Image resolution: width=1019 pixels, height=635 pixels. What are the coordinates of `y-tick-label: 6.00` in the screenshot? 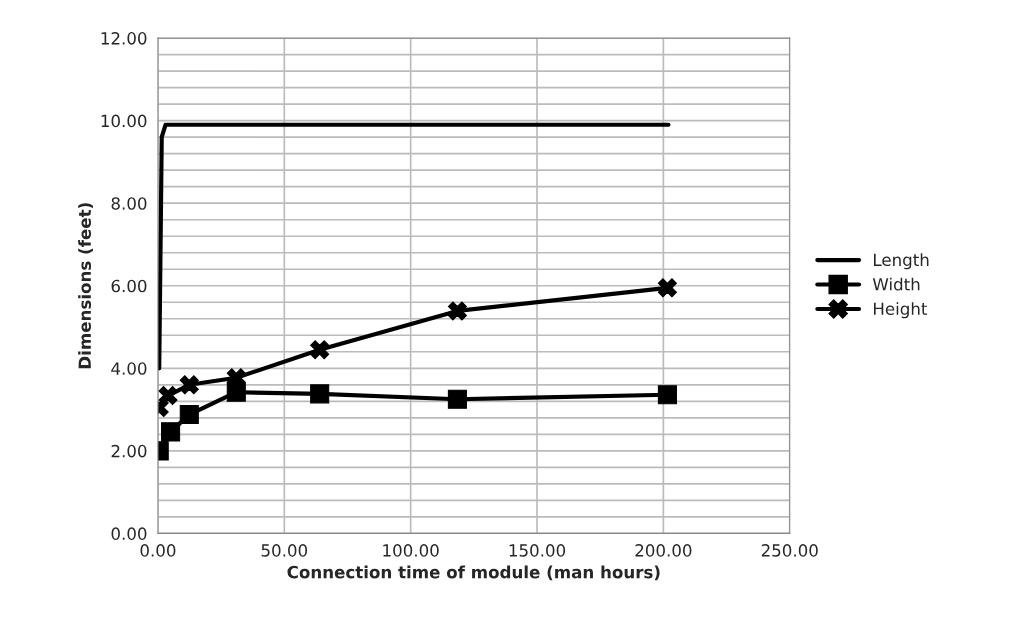 It's located at (129, 286).